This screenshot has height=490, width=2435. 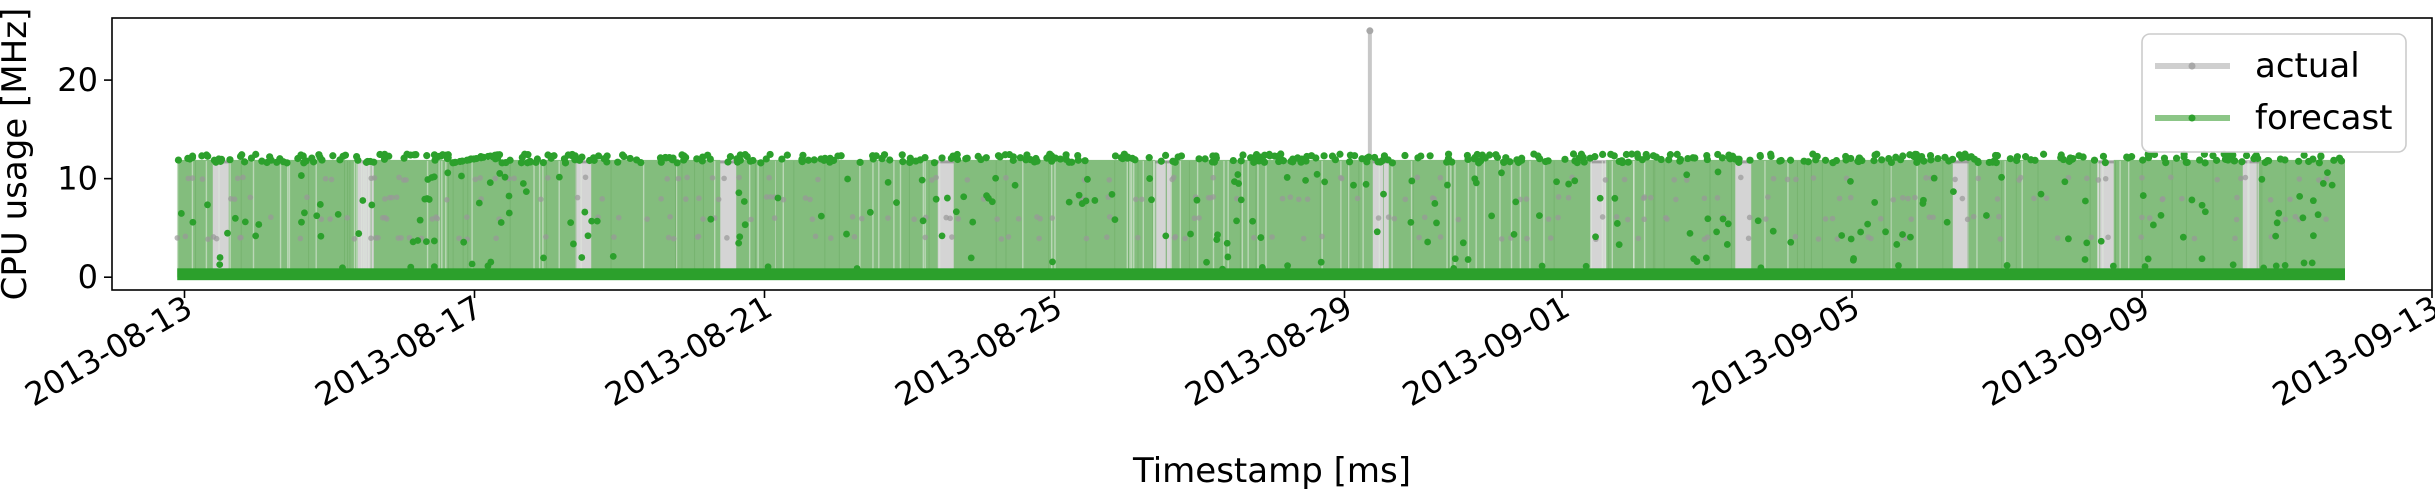 I want to click on legend-label-actual: actual, so click(x=2307, y=66).